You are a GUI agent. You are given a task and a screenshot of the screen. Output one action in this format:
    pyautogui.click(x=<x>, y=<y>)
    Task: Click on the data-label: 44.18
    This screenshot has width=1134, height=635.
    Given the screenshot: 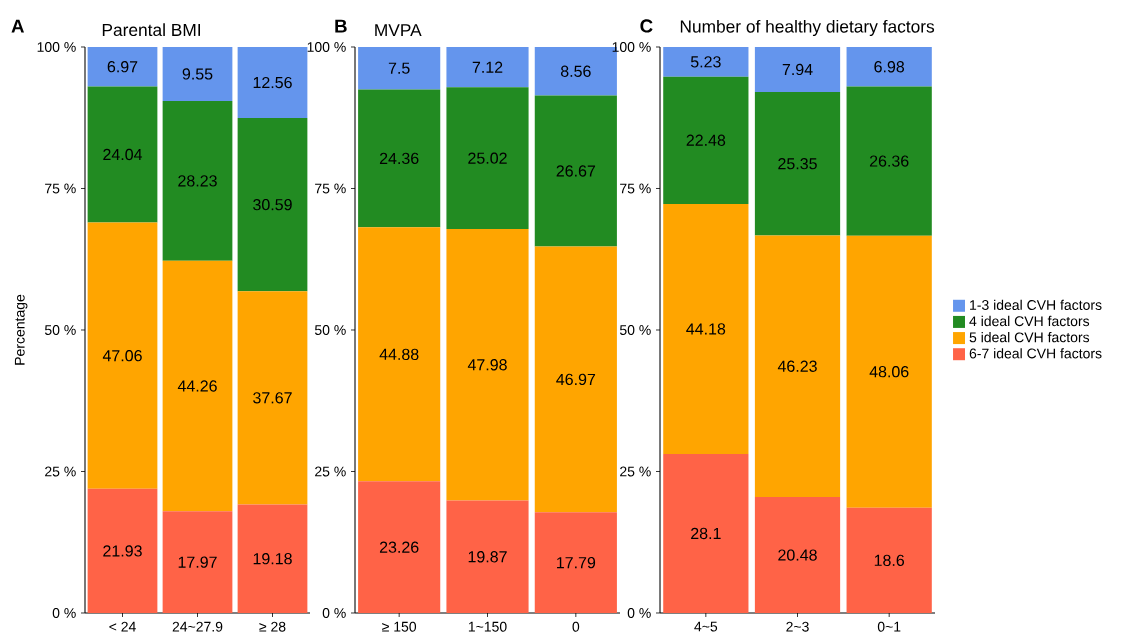 What is the action you would take?
    pyautogui.click(x=706, y=329)
    